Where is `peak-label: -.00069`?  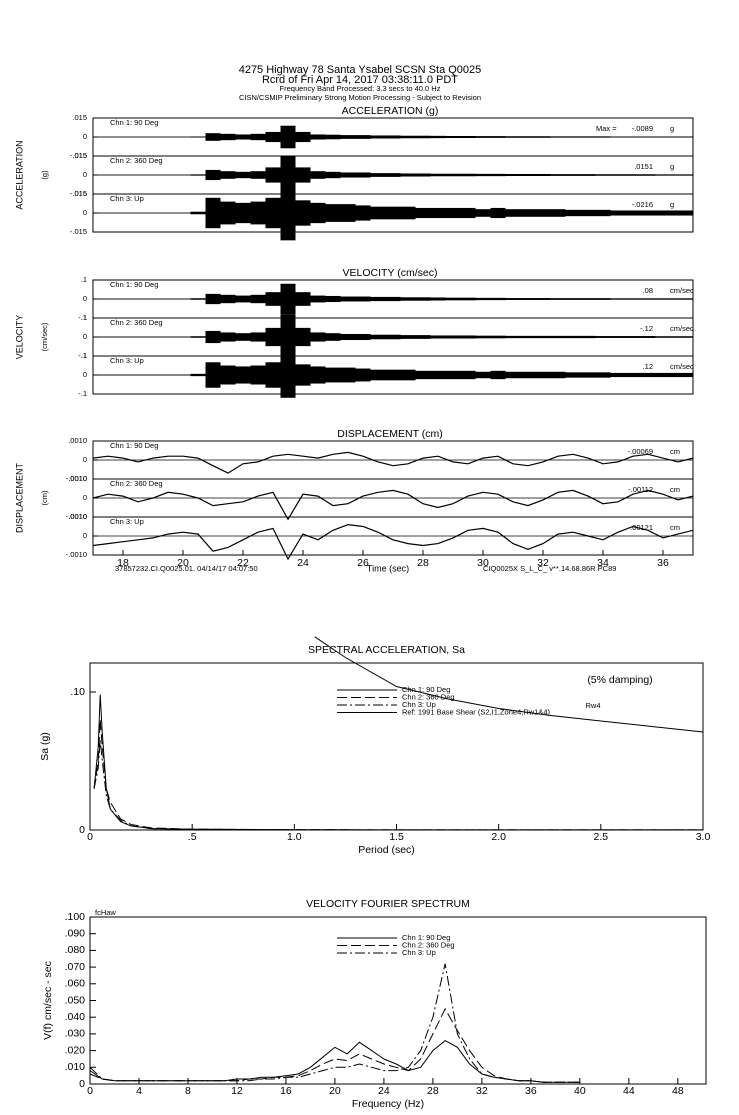 peak-label: -.00069 is located at coordinates (640, 451).